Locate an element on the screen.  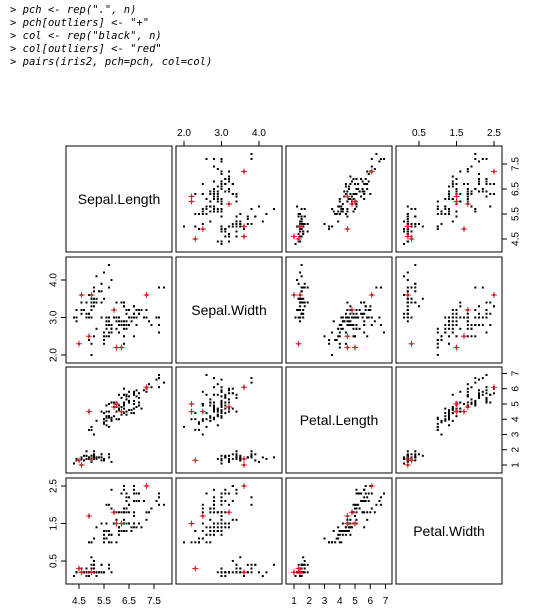
code-line: > pch <- rep(".", n) is located at coordinates (73, 10).